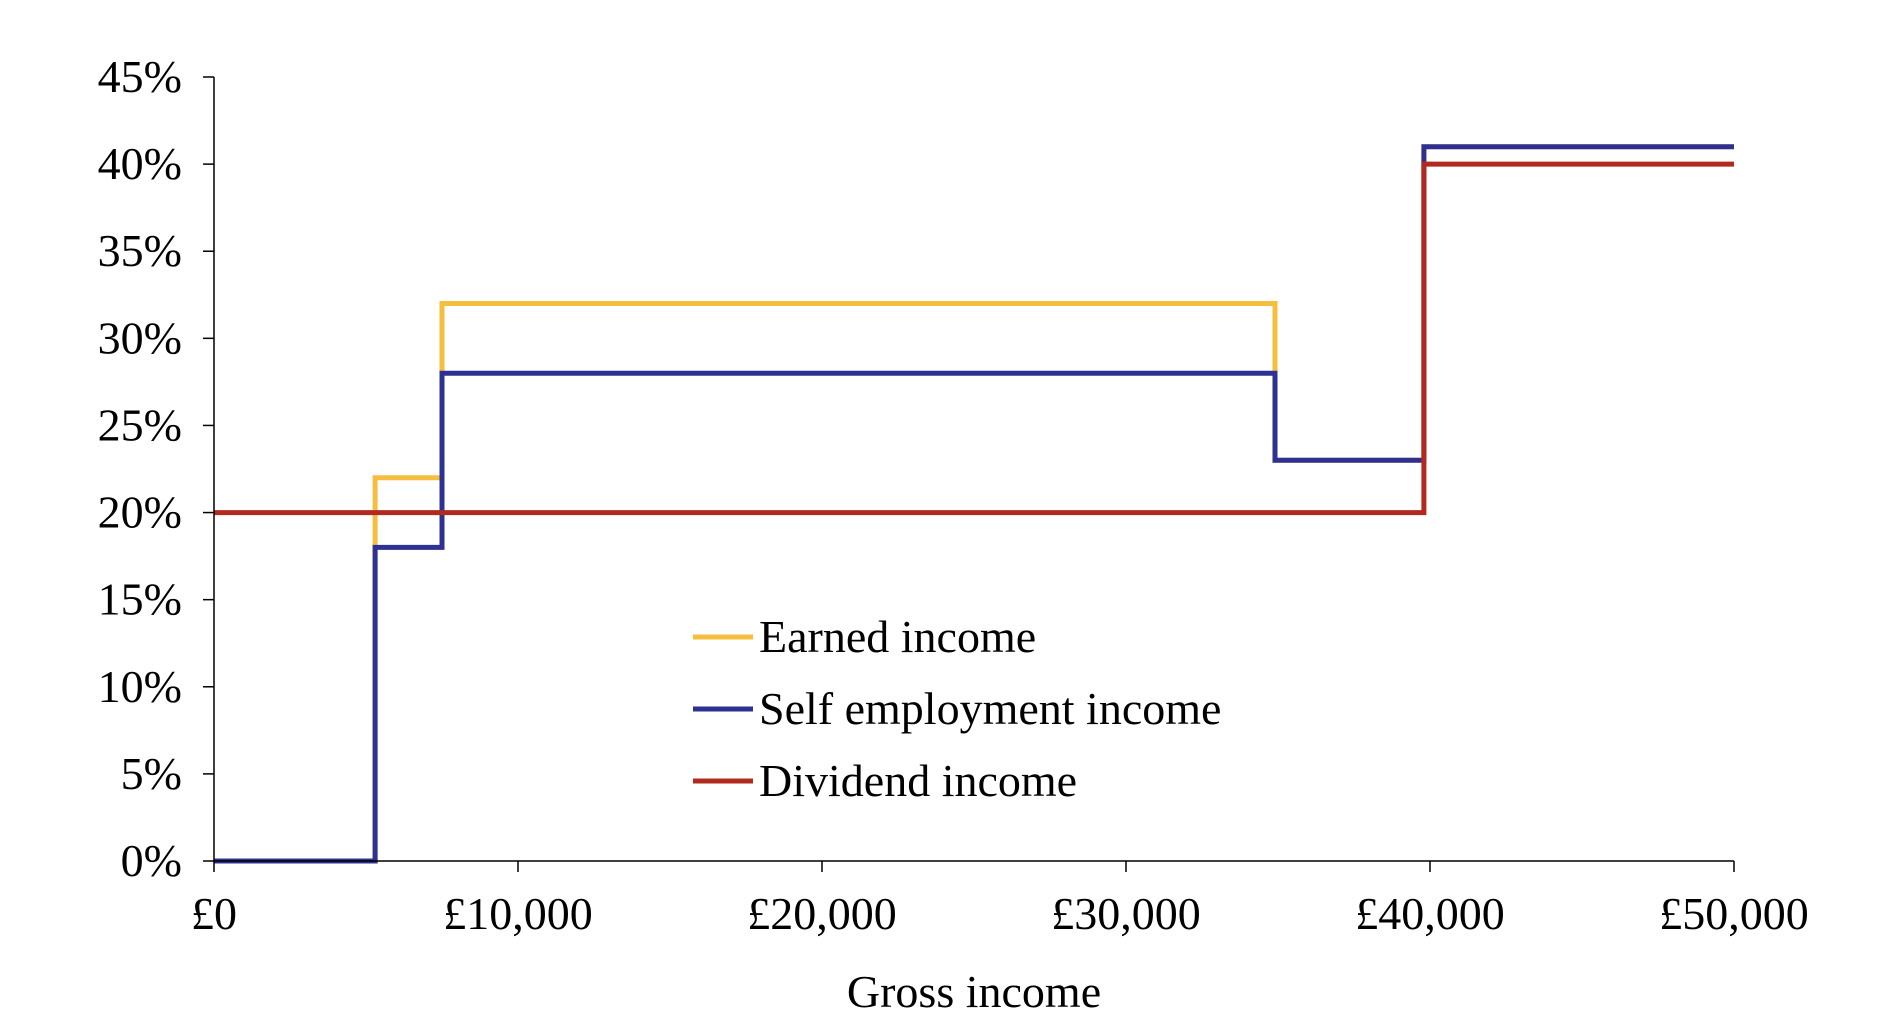 This screenshot has width=1888, height=1026. I want to click on x-tick-label: £0, so click(214, 913).